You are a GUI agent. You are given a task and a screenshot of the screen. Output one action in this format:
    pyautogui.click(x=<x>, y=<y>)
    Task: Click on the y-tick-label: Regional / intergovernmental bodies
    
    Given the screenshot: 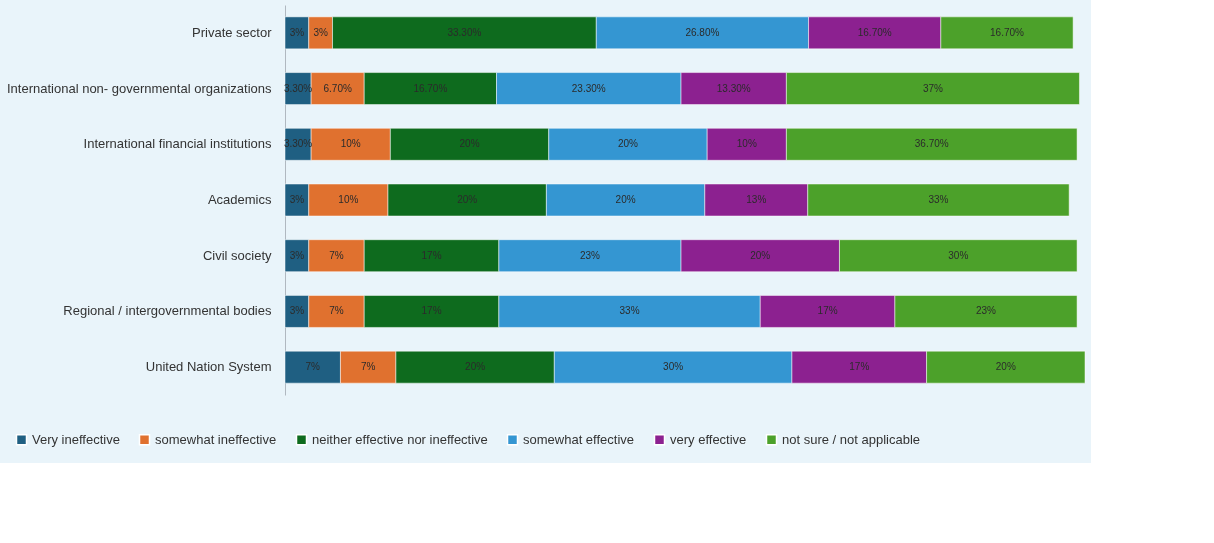 What is the action you would take?
    pyautogui.click(x=167, y=311)
    